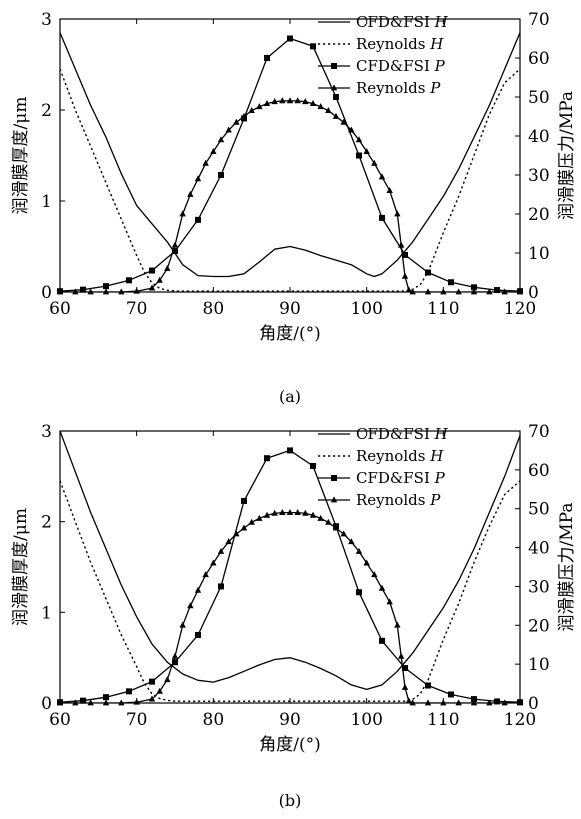 The height and width of the screenshot is (819, 581). I want to click on legend-reynolds-p-marker, so click(334, 87).